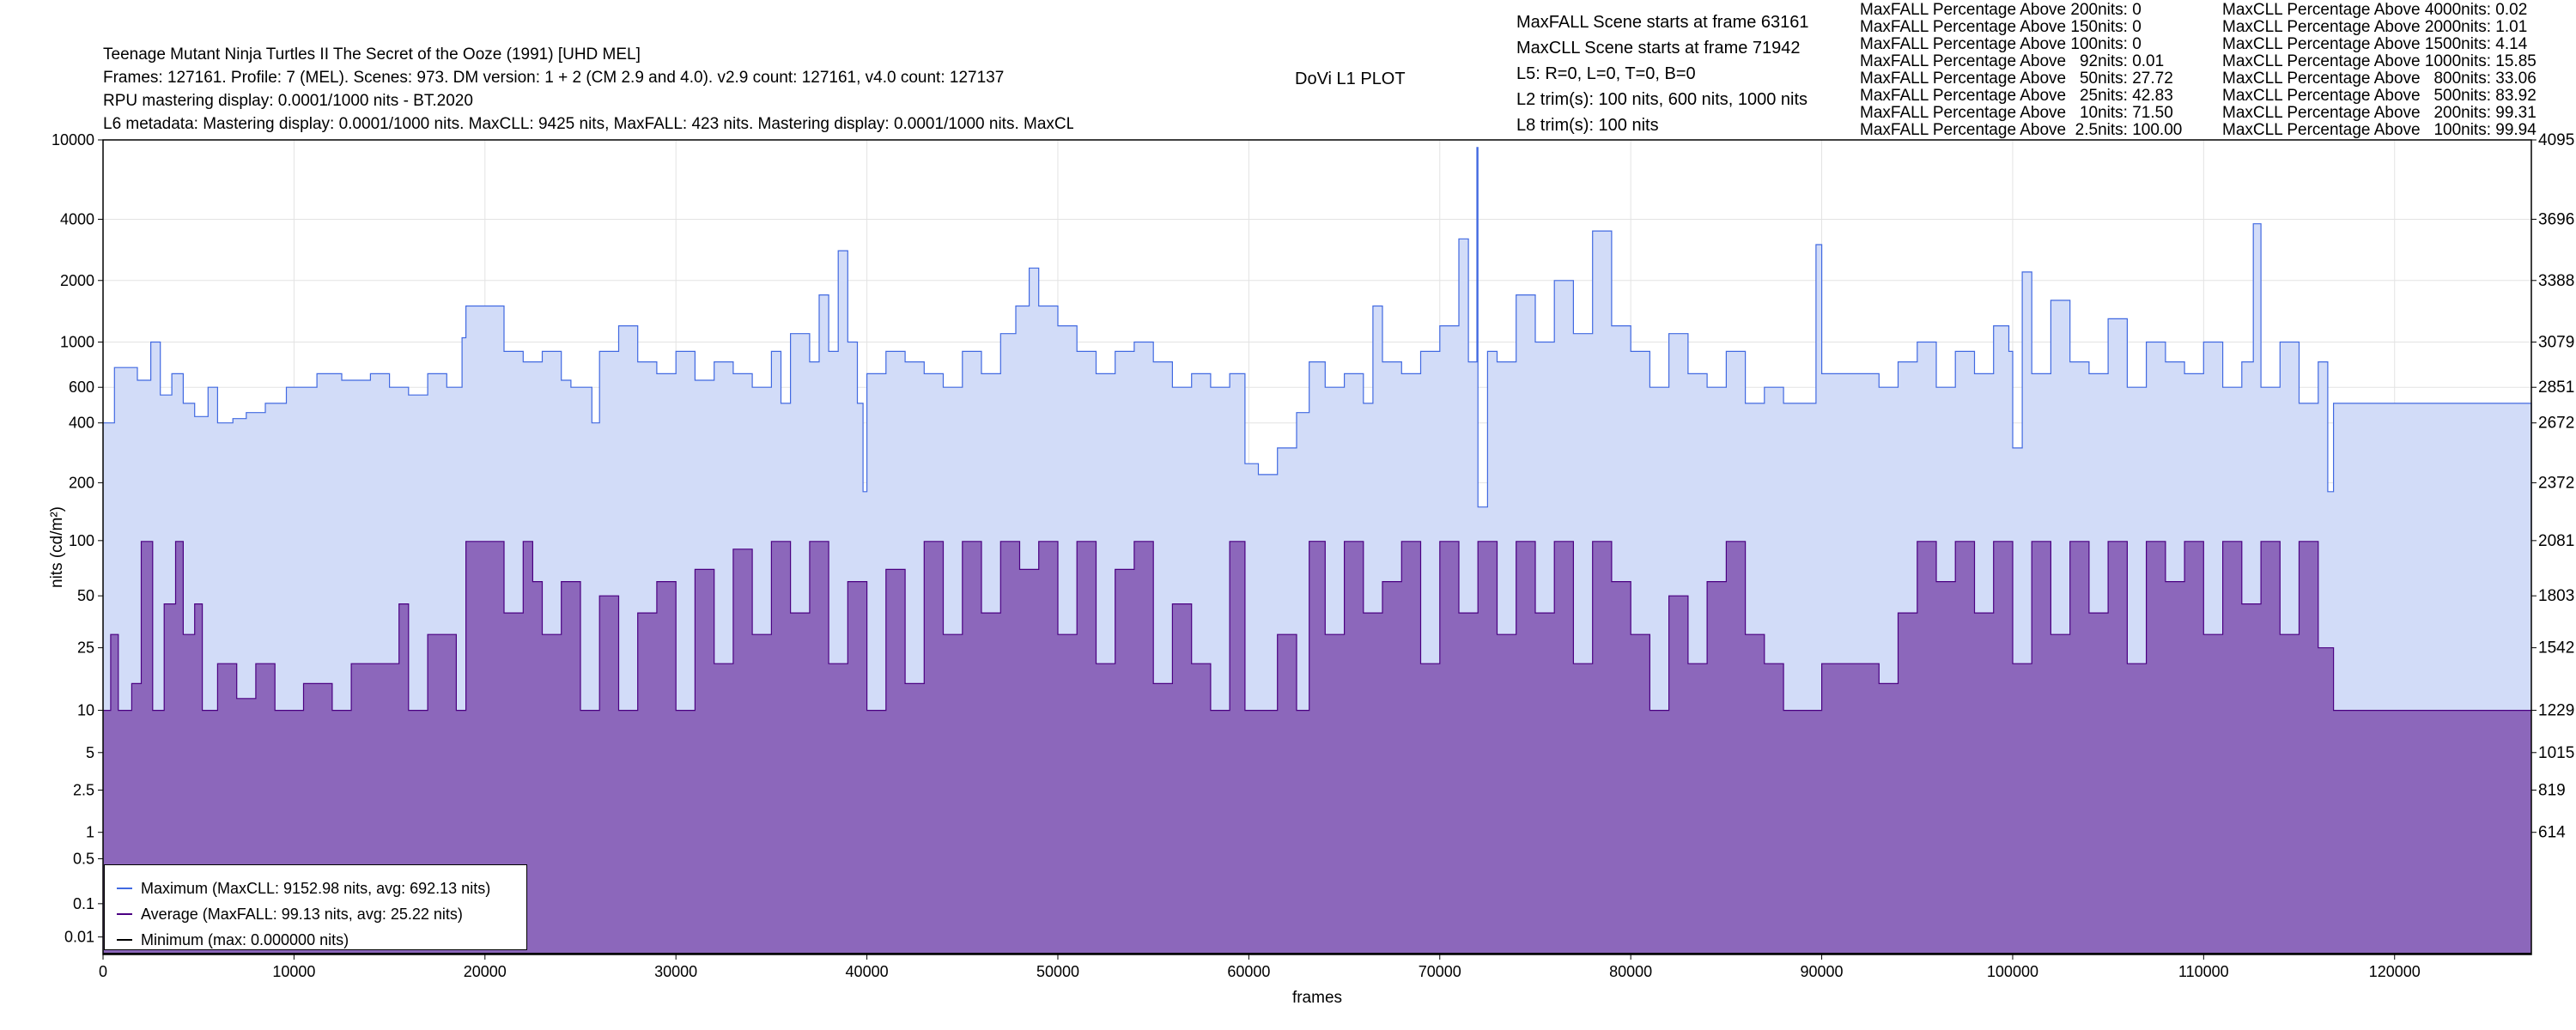 This screenshot has height=1030, width=2576. What do you see at coordinates (1822, 971) in the screenshot?
I see `x-tick-label: 90000` at bounding box center [1822, 971].